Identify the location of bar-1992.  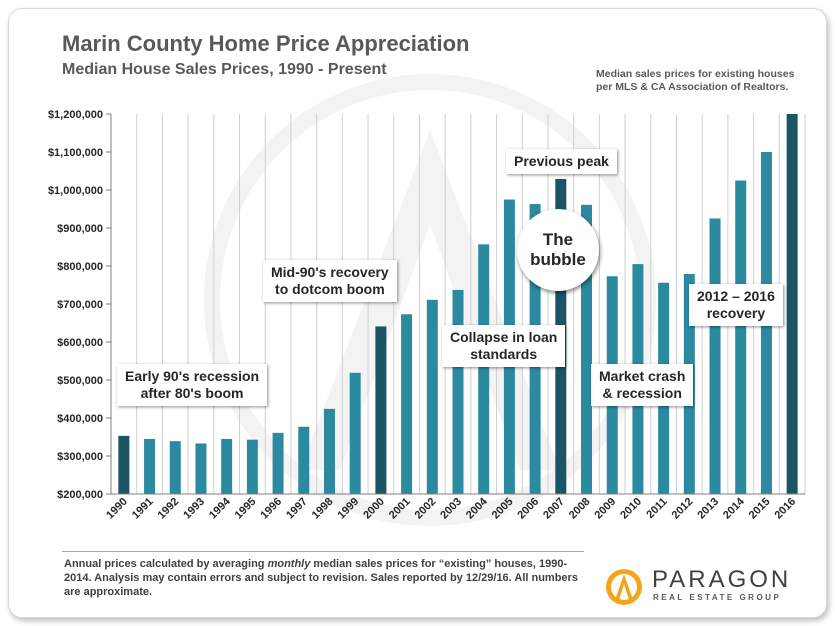
(175, 467).